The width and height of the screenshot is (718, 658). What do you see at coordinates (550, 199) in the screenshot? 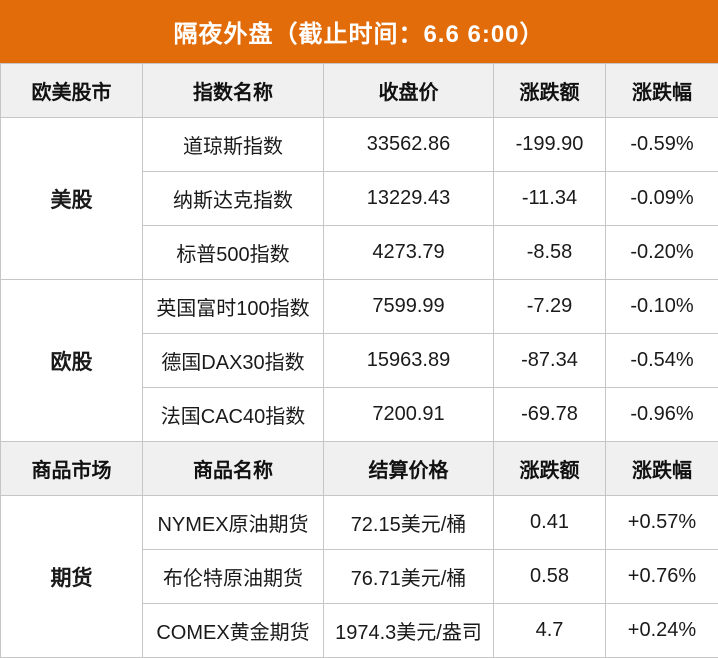
I see `change-amount-cell: -11.34` at bounding box center [550, 199].